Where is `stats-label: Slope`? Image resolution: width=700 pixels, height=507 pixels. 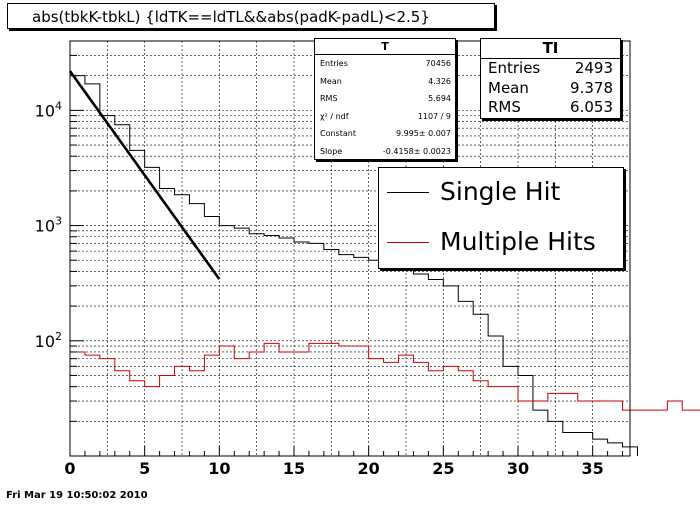
stats-label: Slope is located at coordinates (331, 151).